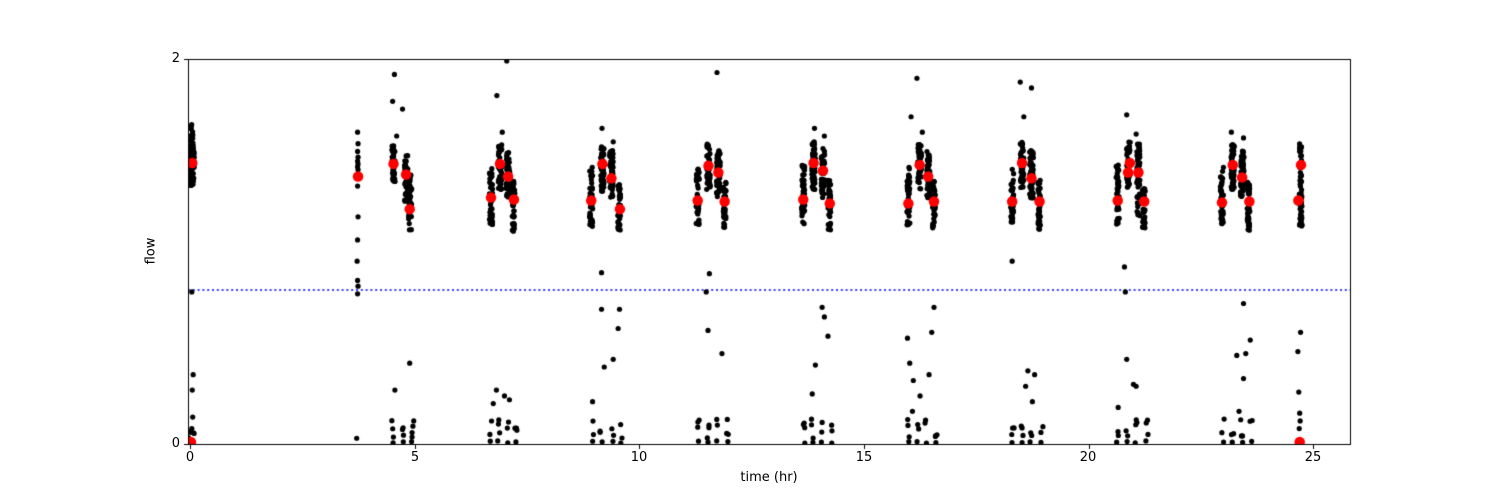 The height and width of the screenshot is (500, 1500). What do you see at coordinates (175, 58) in the screenshot?
I see `y-tick-label-2: 2` at bounding box center [175, 58].